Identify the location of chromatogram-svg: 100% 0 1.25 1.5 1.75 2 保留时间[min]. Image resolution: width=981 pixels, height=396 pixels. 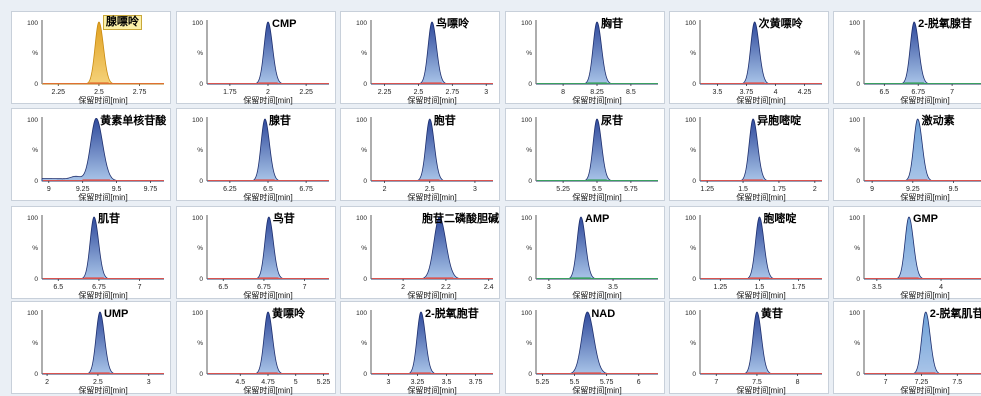
(753, 159).